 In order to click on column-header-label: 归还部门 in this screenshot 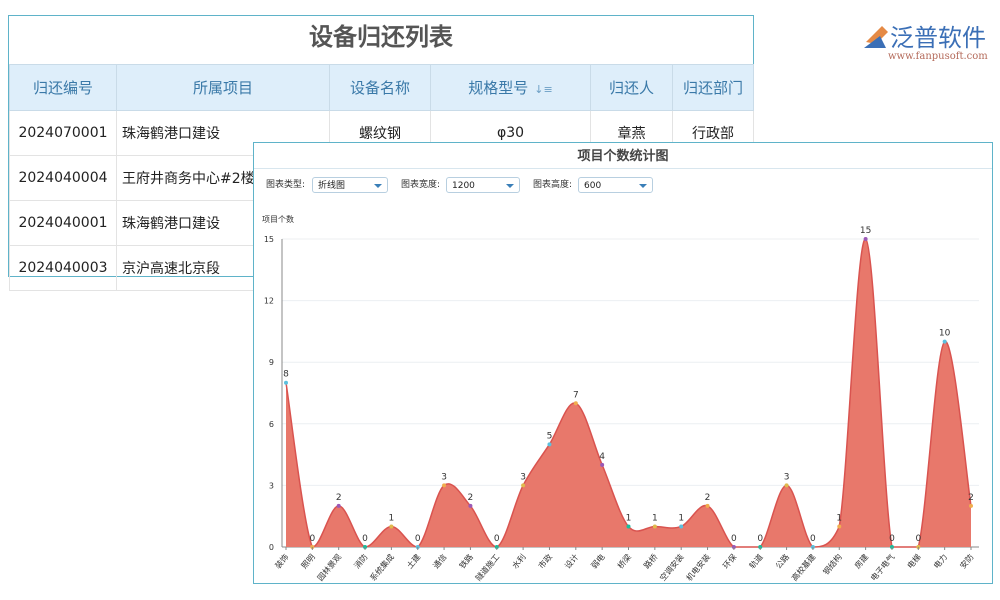, I will do `click(712, 88)`.